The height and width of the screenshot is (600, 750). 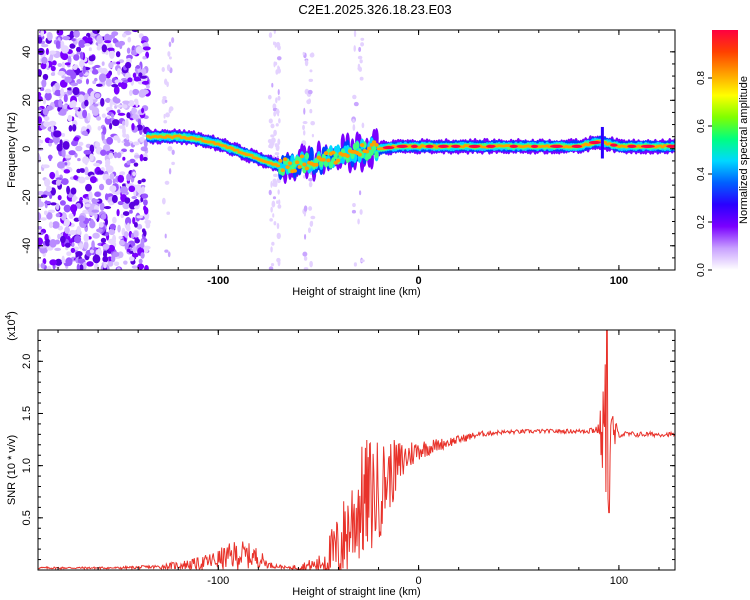 What do you see at coordinates (27, 517) in the screenshot?
I see `y-tick-label: 0.5` at bounding box center [27, 517].